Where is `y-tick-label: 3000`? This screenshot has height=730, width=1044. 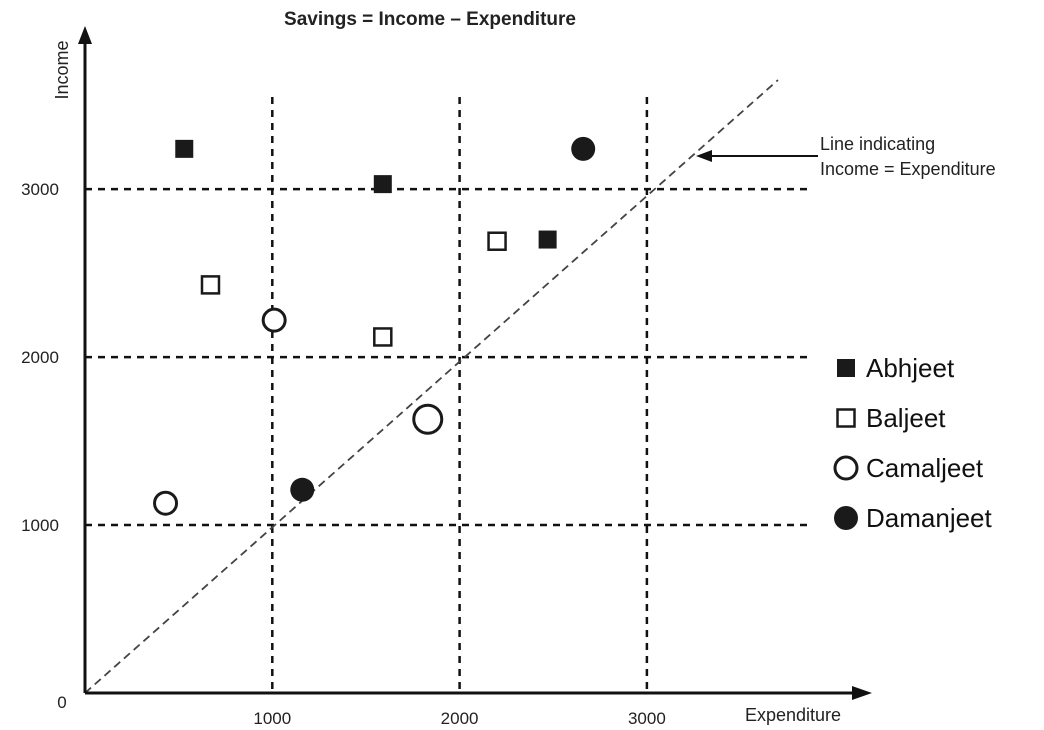
y-tick-label: 3000 is located at coordinates (40, 189).